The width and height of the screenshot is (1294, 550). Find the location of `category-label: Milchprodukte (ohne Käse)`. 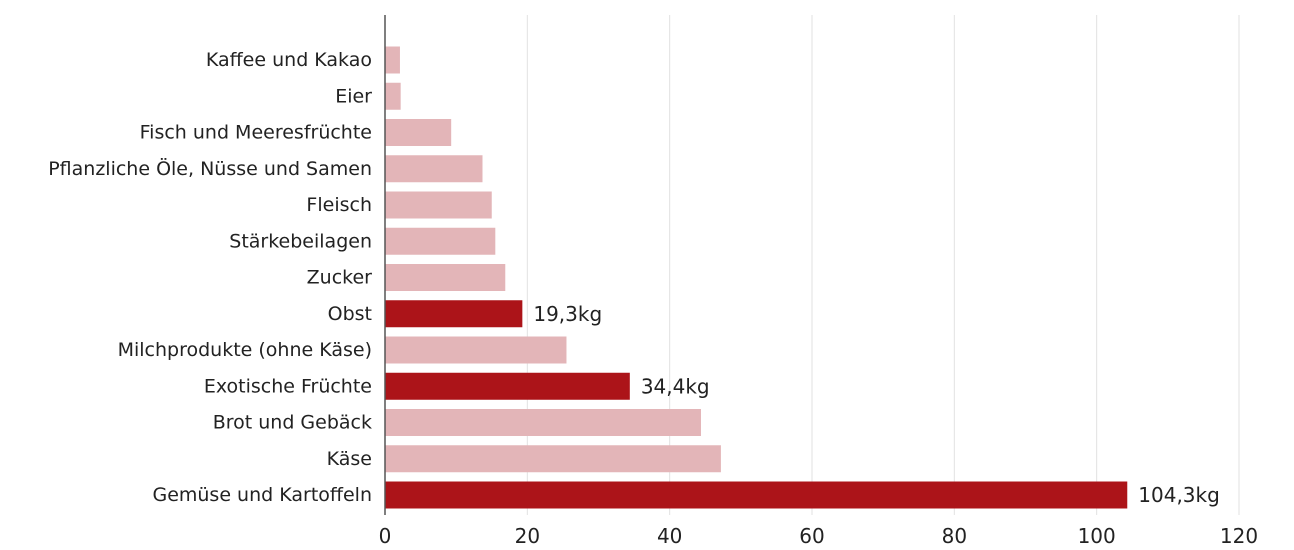

category-label: Milchprodukte (ohne Käse) is located at coordinates (245, 350).